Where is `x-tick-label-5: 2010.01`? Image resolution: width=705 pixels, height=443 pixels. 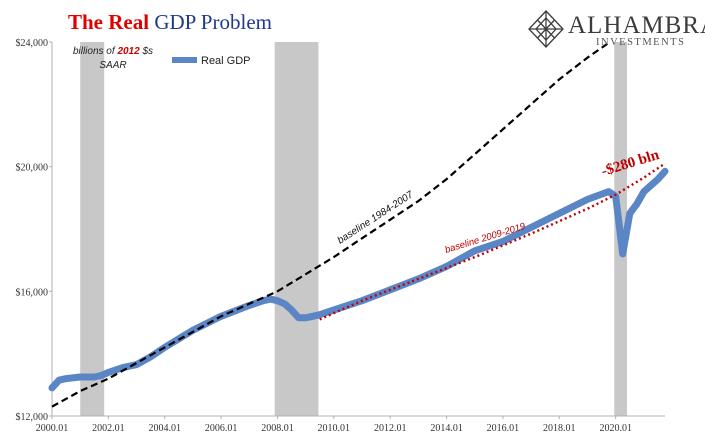 x-tick-label-5: 2010.01 is located at coordinates (334, 428).